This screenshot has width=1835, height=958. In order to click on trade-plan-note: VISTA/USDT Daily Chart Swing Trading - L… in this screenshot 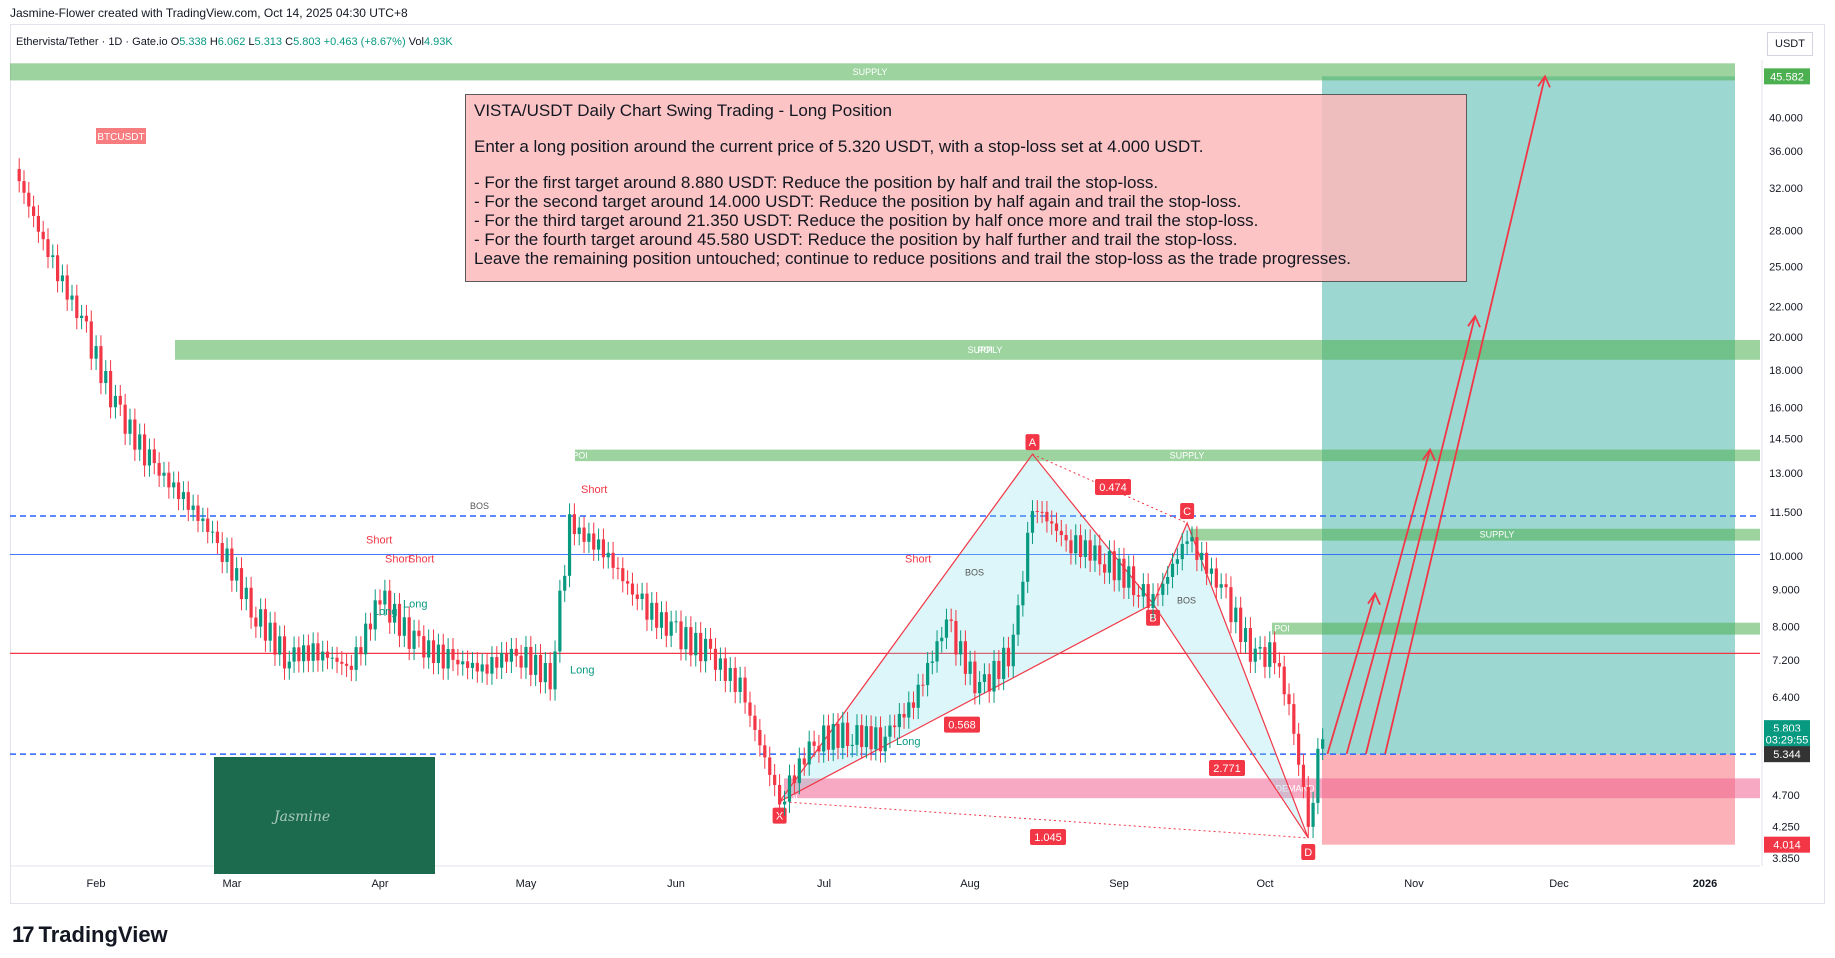, I will do `click(966, 188)`.